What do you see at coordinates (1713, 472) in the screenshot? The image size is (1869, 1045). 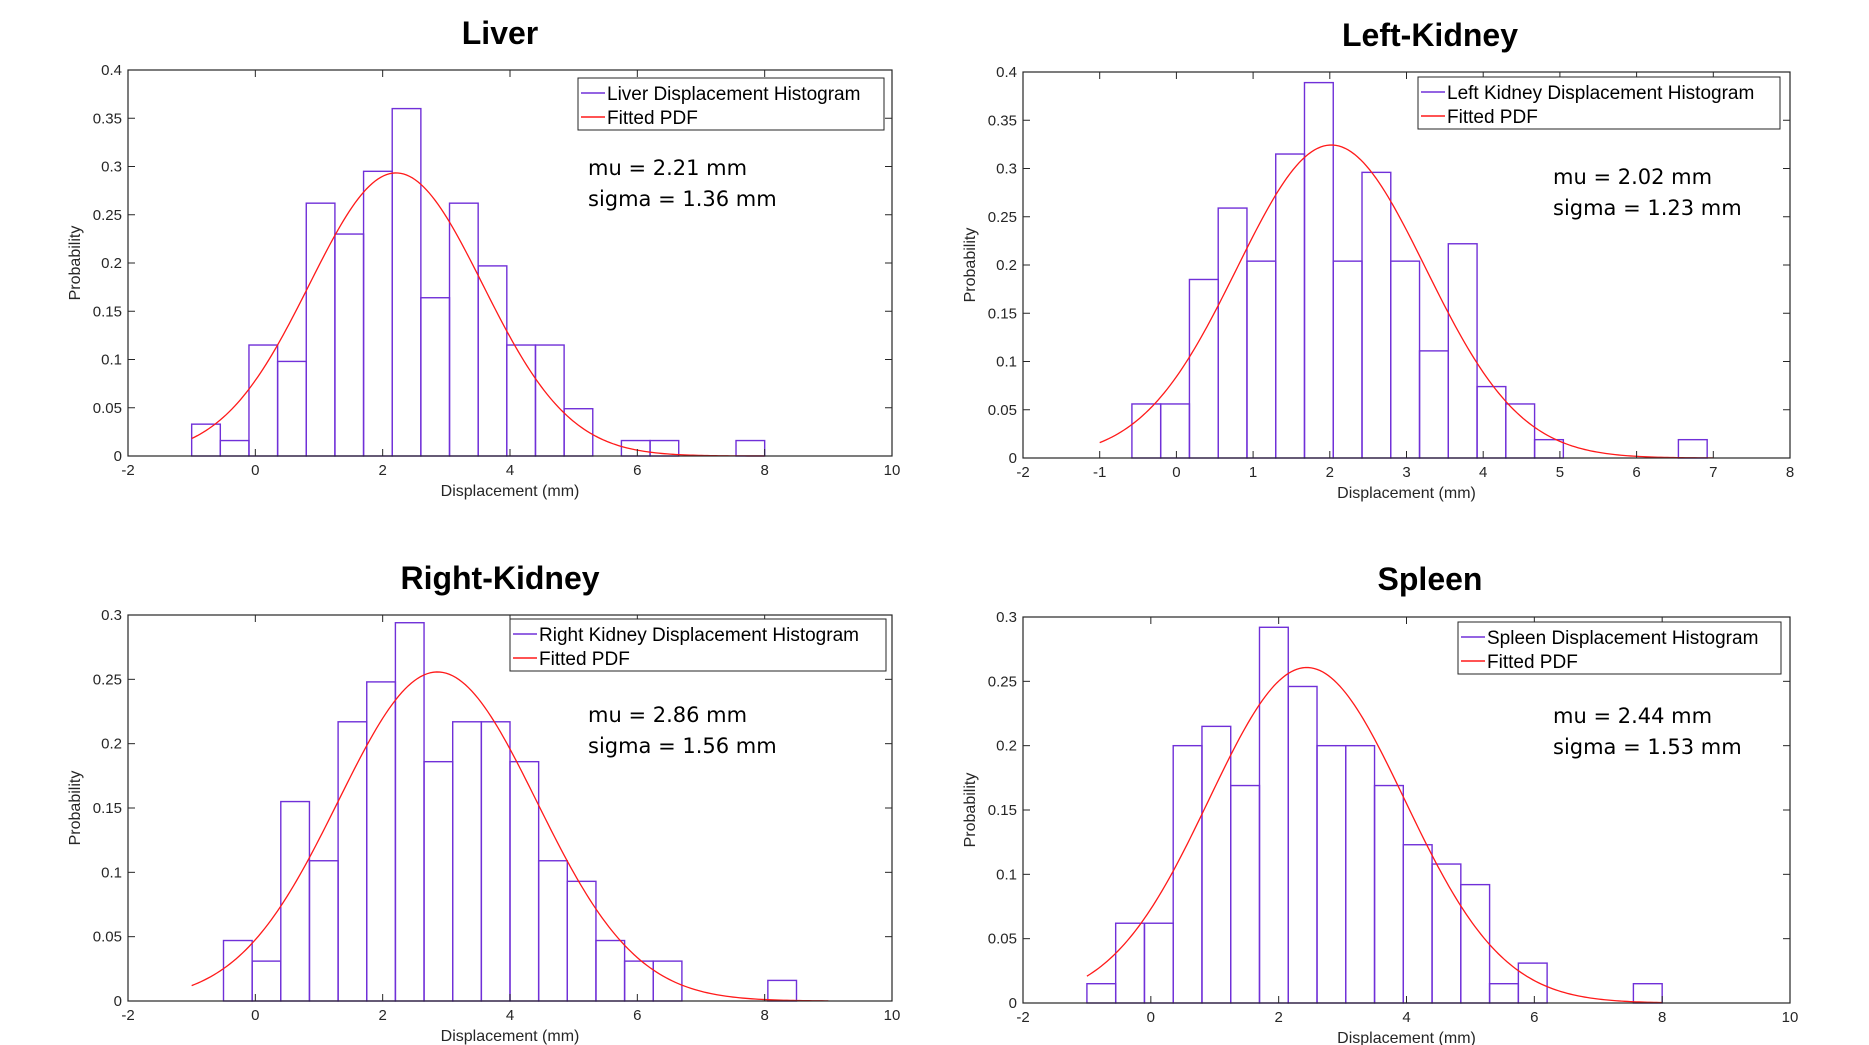 I see `x-tick-label: 7` at bounding box center [1713, 472].